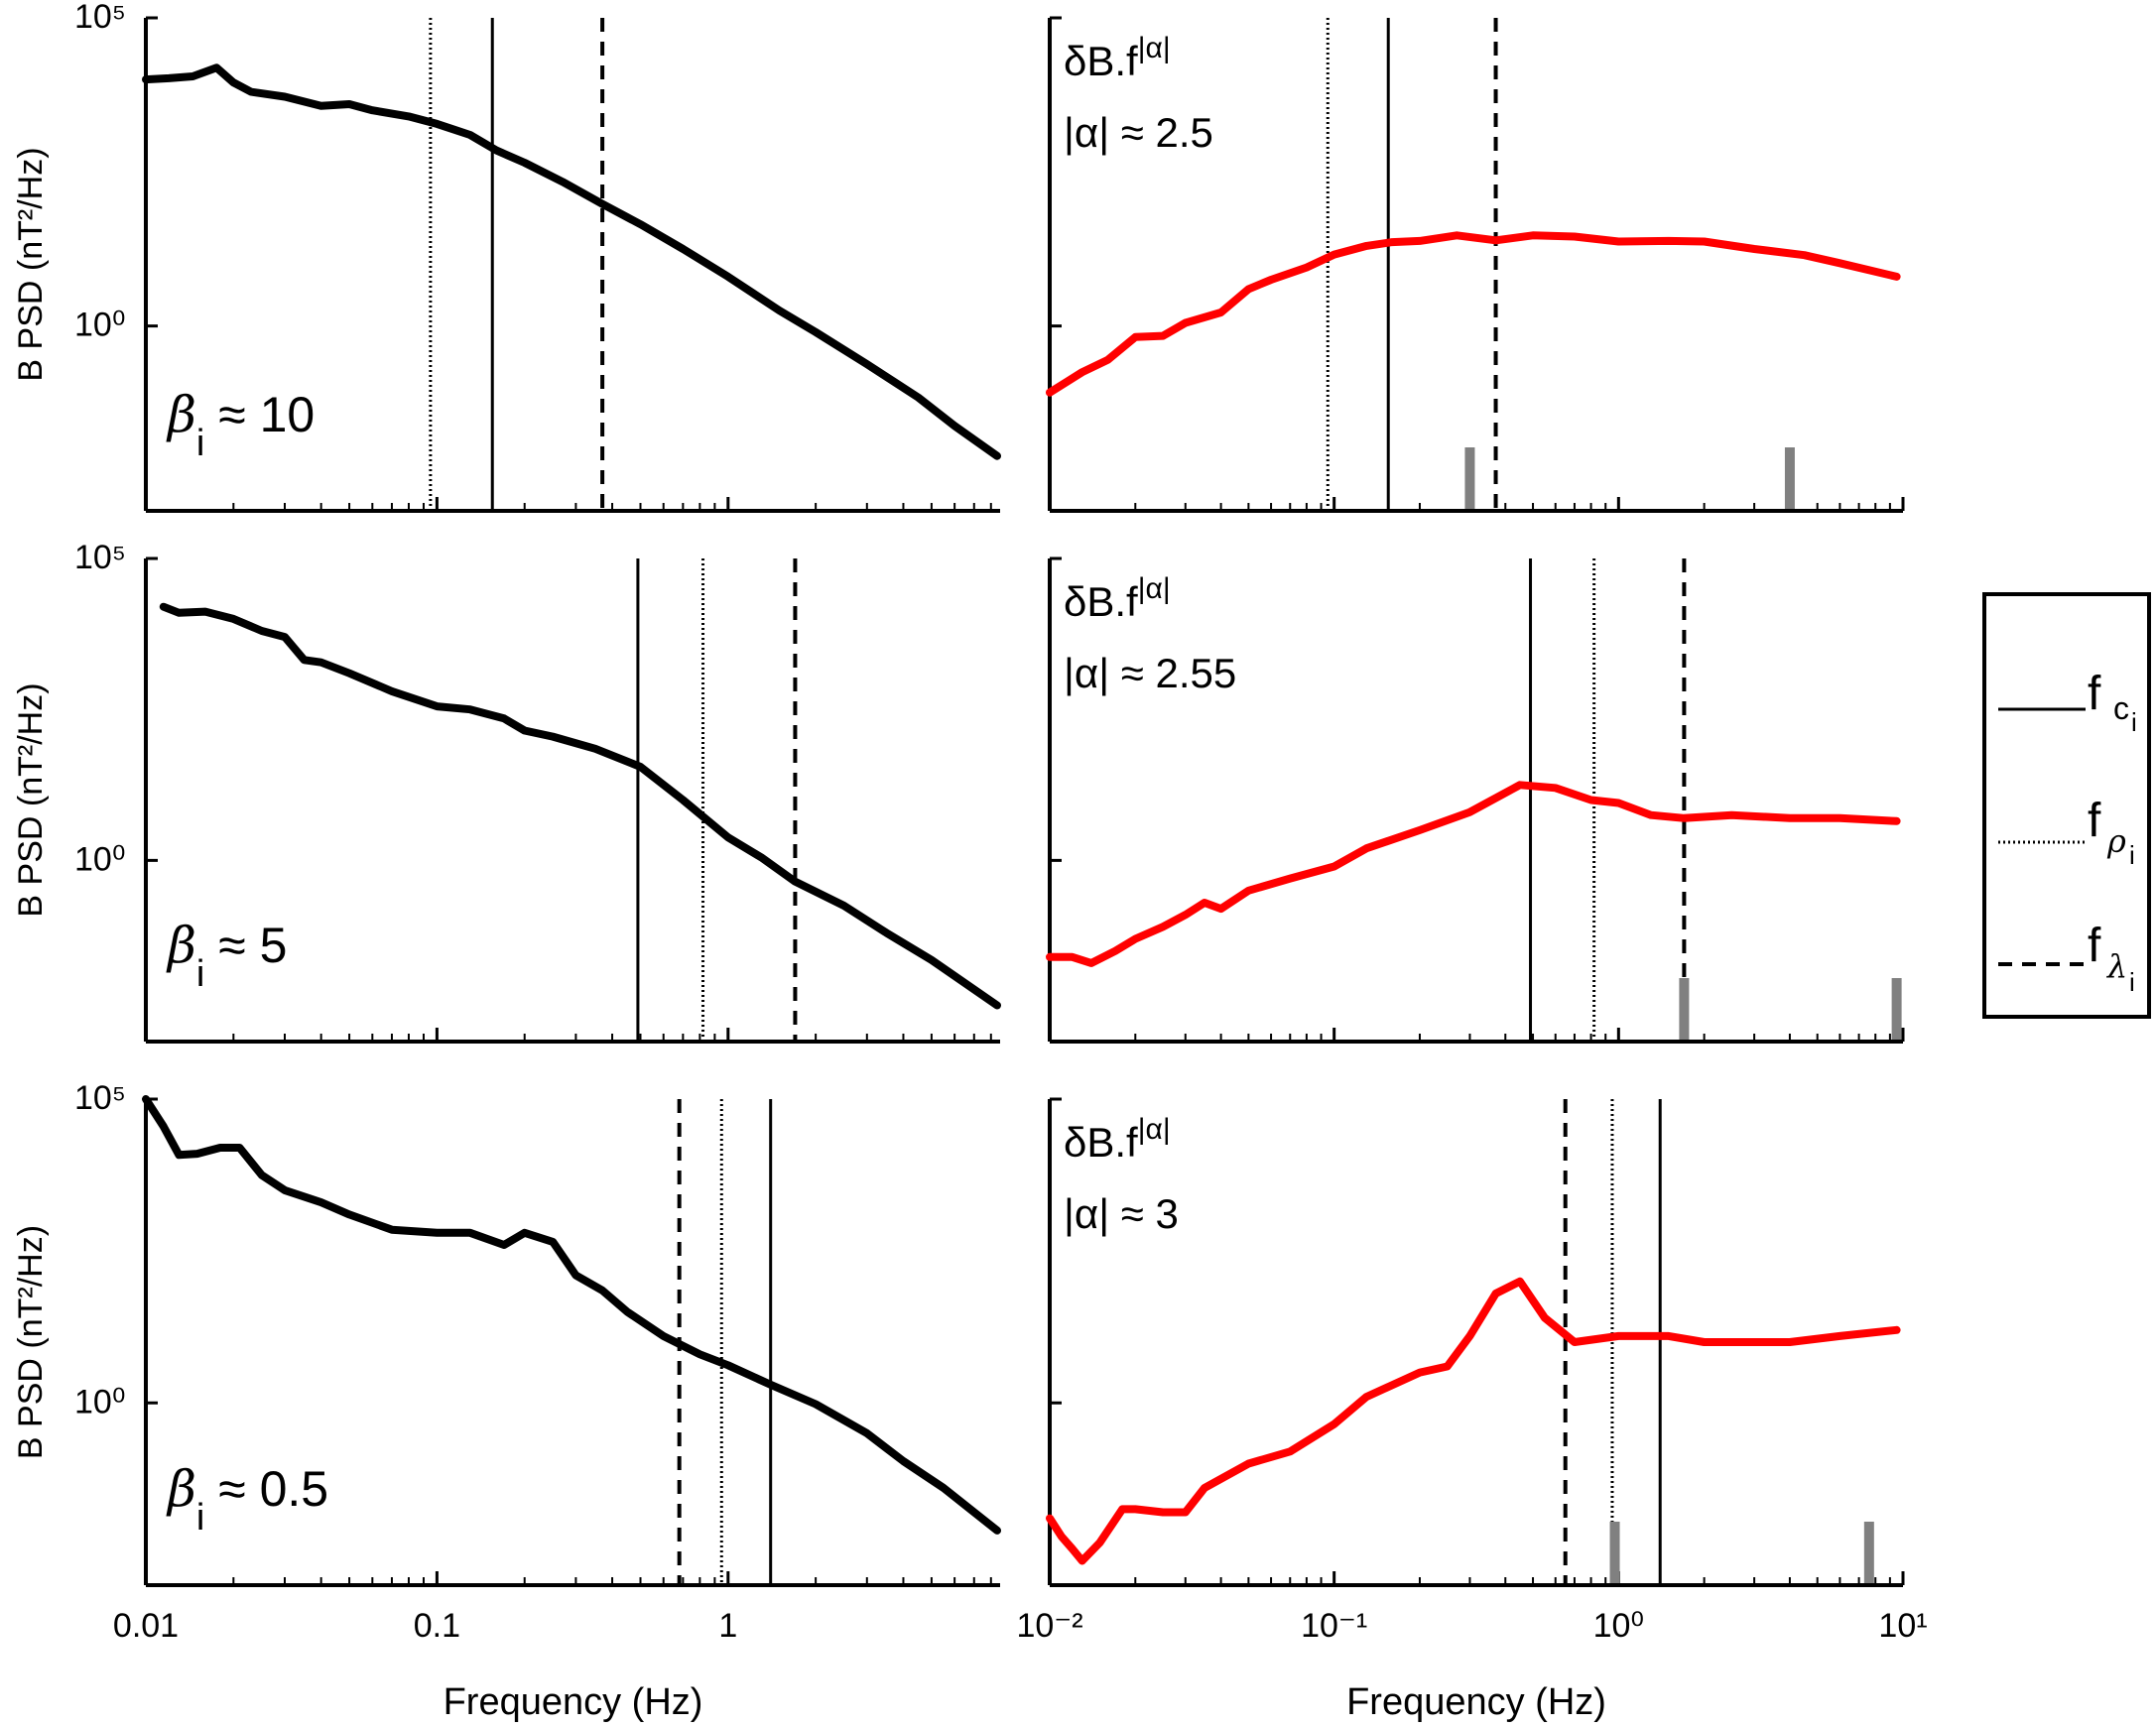 Image resolution: width=2156 pixels, height=1728 pixels. I want to click on x-tick-label: 10¹, so click(1902, 1626).